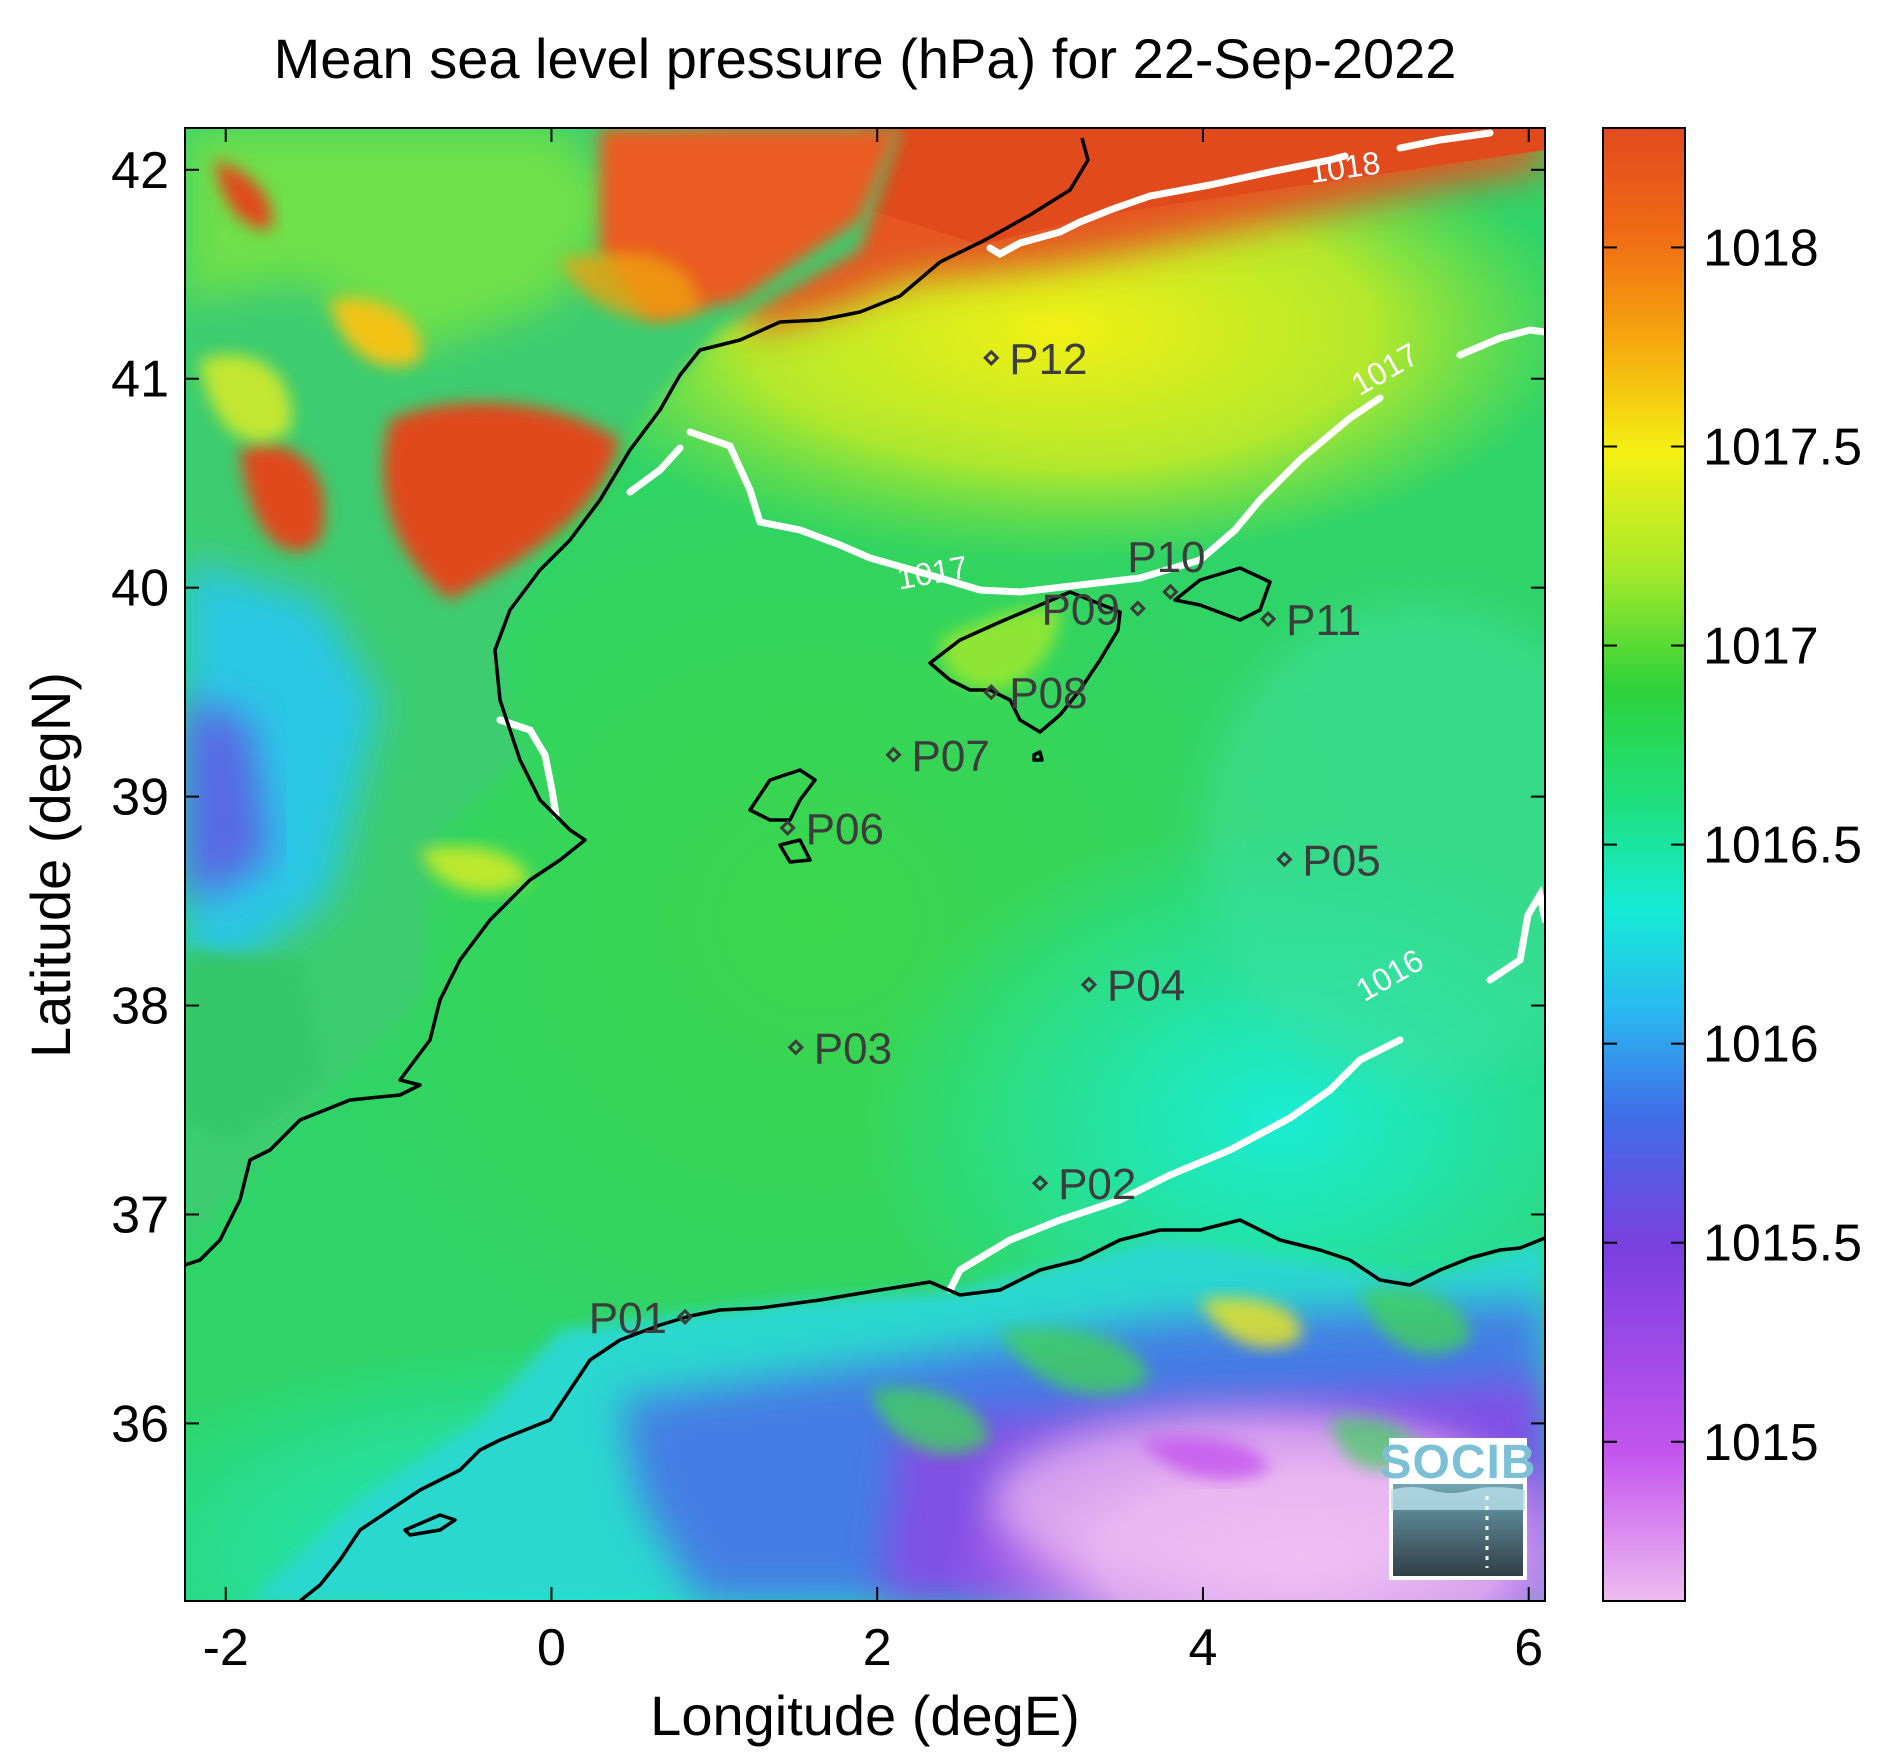  What do you see at coordinates (1782, 447) in the screenshot?
I see `colorbar-tick-label: 1017.5` at bounding box center [1782, 447].